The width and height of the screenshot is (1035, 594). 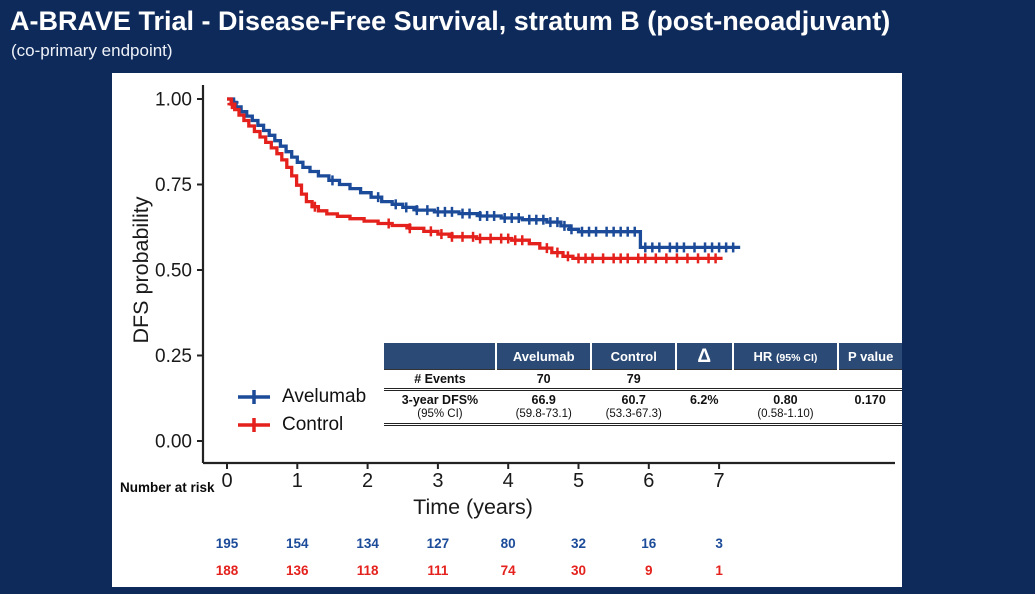 What do you see at coordinates (367, 570) in the screenshot?
I see `risk-count-control: 118` at bounding box center [367, 570].